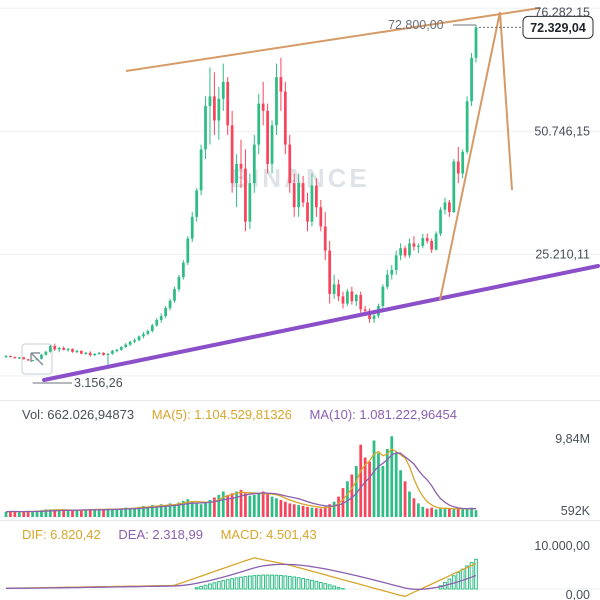 The image size is (600, 600). Describe the element at coordinates (562, 131) in the screenshot. I see `price-scale-label: 50.746,15` at that location.